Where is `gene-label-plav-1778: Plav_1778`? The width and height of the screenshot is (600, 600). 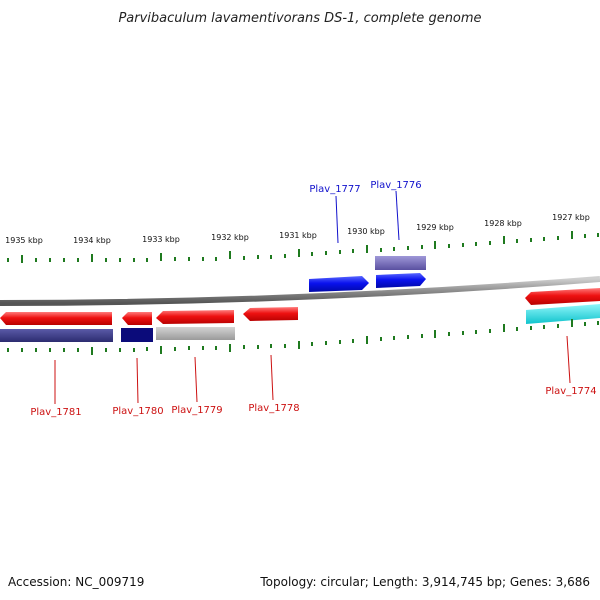 gene-label-plav-1778: Plav_1778 is located at coordinates (273, 408).